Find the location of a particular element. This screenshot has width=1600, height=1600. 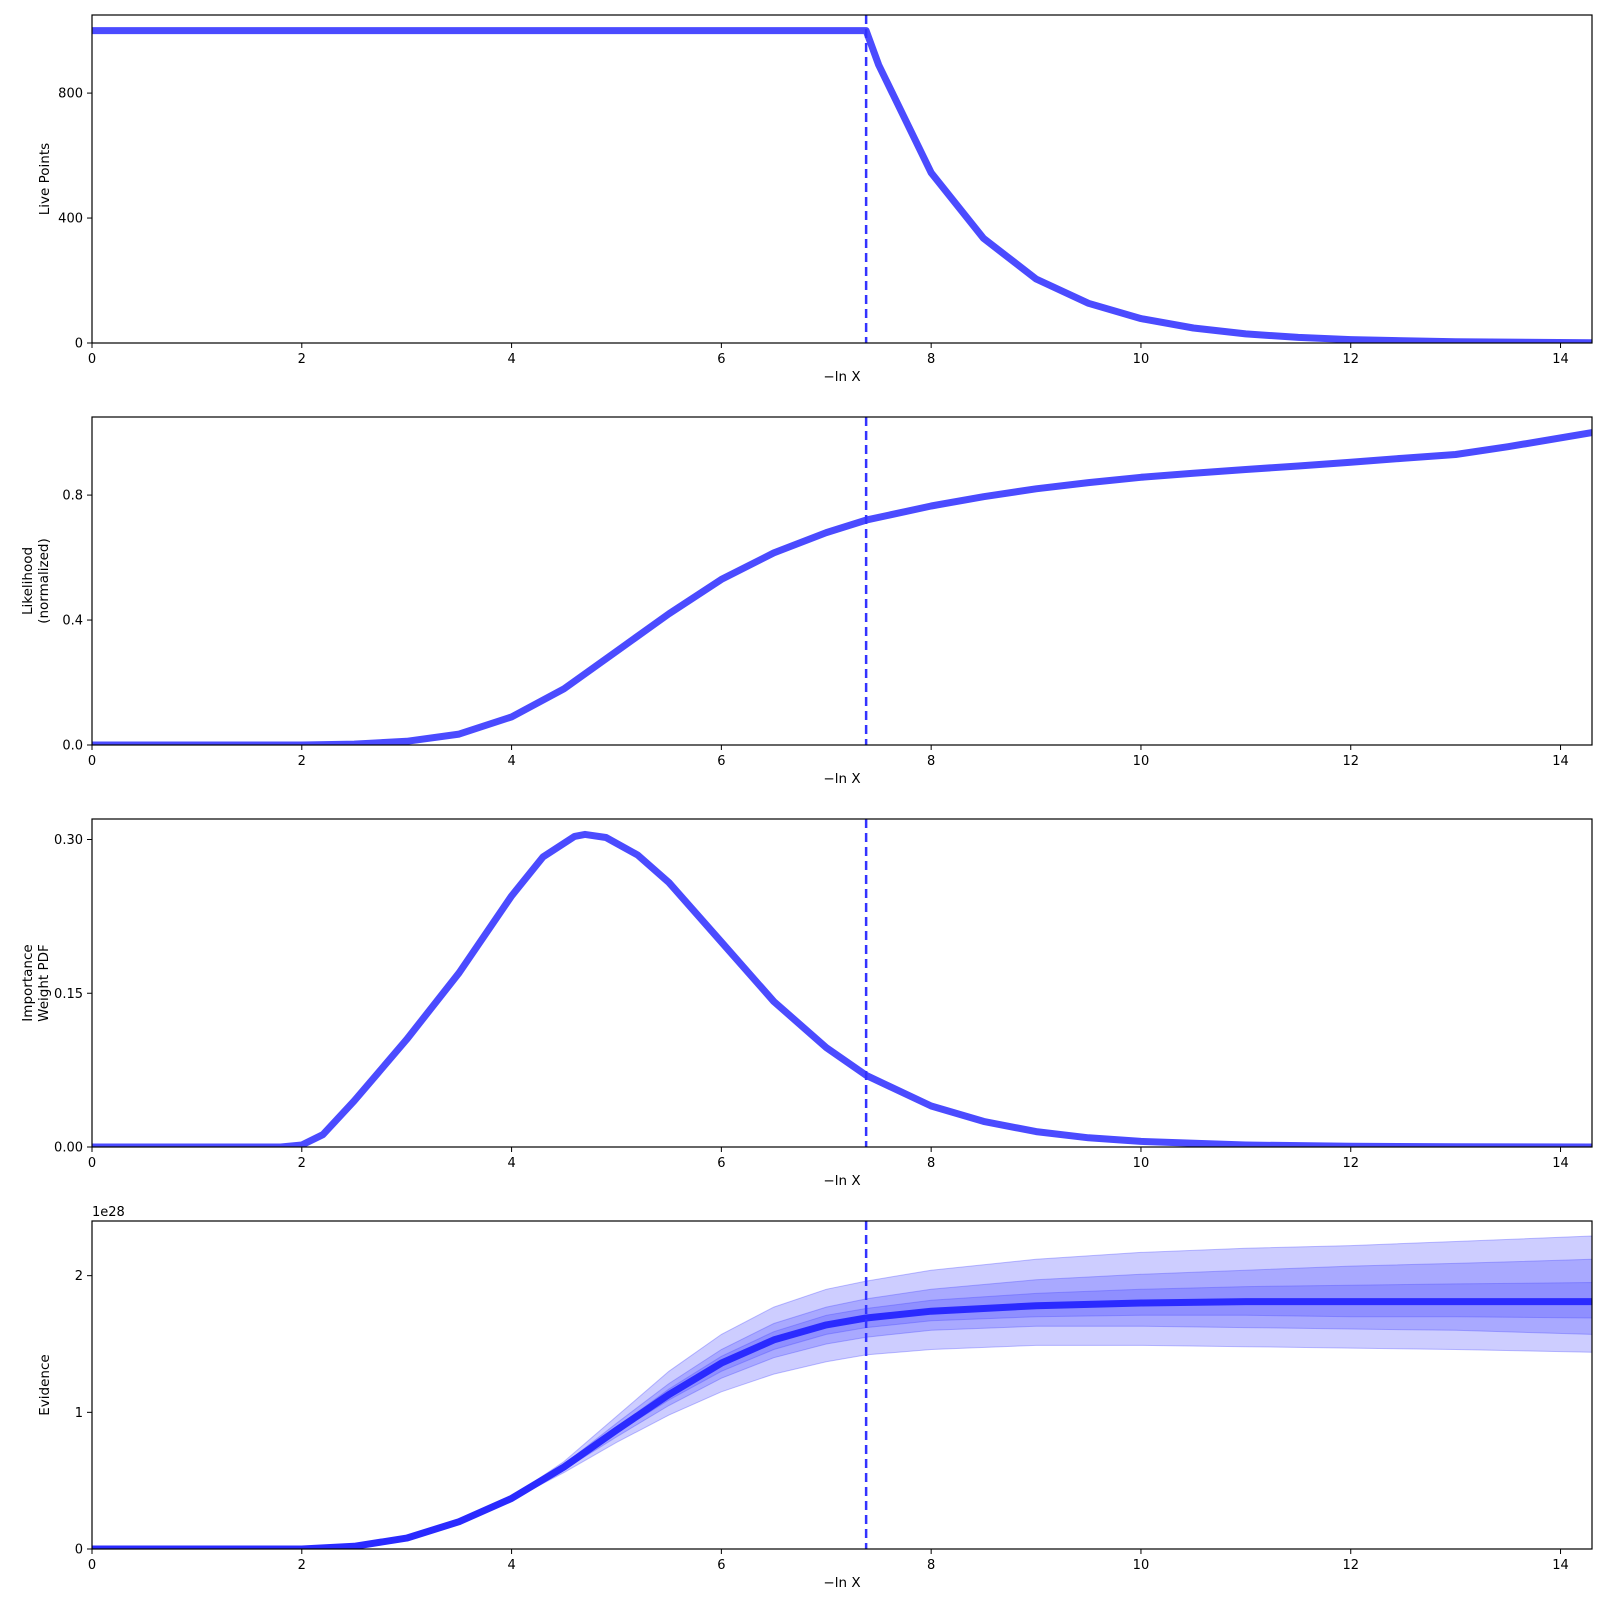

y-tick-label: 0.8 is located at coordinates (72, 496).